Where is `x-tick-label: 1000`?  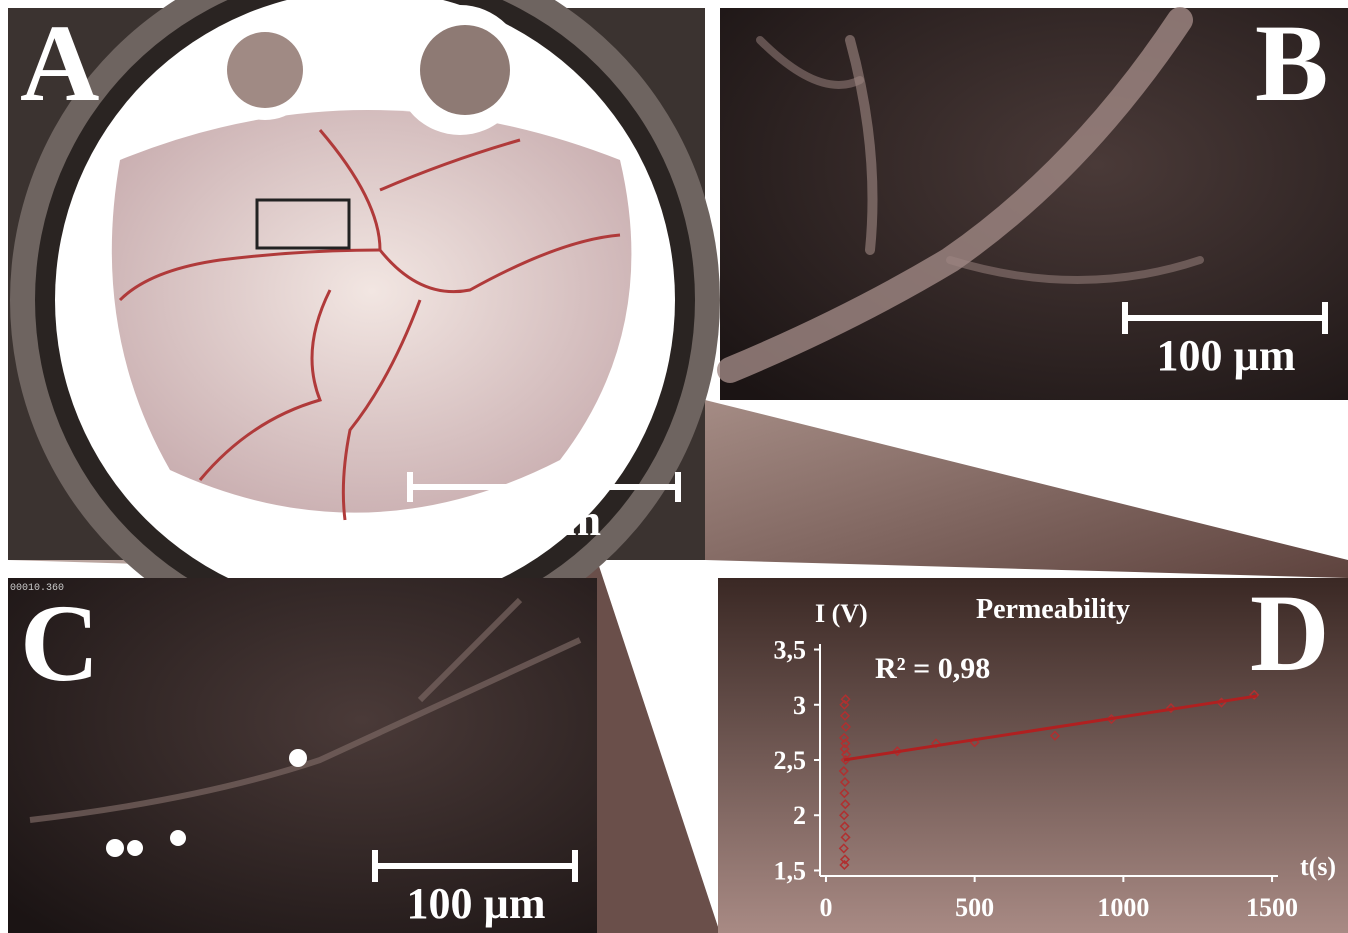 x-tick-label: 1000 is located at coordinates (1123, 907).